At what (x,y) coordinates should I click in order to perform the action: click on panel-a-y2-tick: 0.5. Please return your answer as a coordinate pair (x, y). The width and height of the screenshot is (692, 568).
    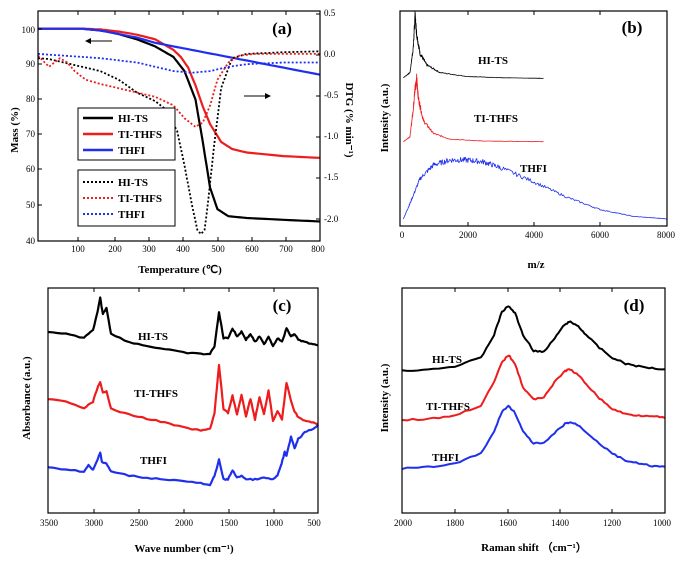
    Looking at the image, I should click on (330, 13).